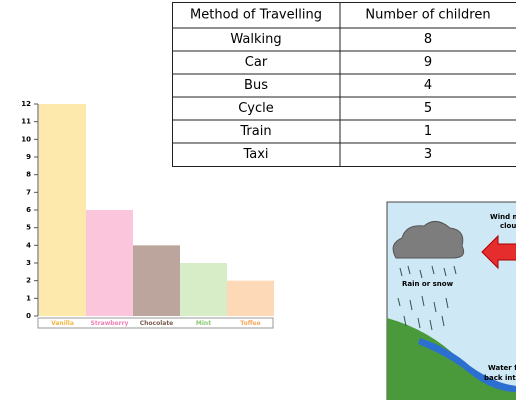  What do you see at coordinates (428, 39) in the screenshot?
I see `table-cell: 8` at bounding box center [428, 39].